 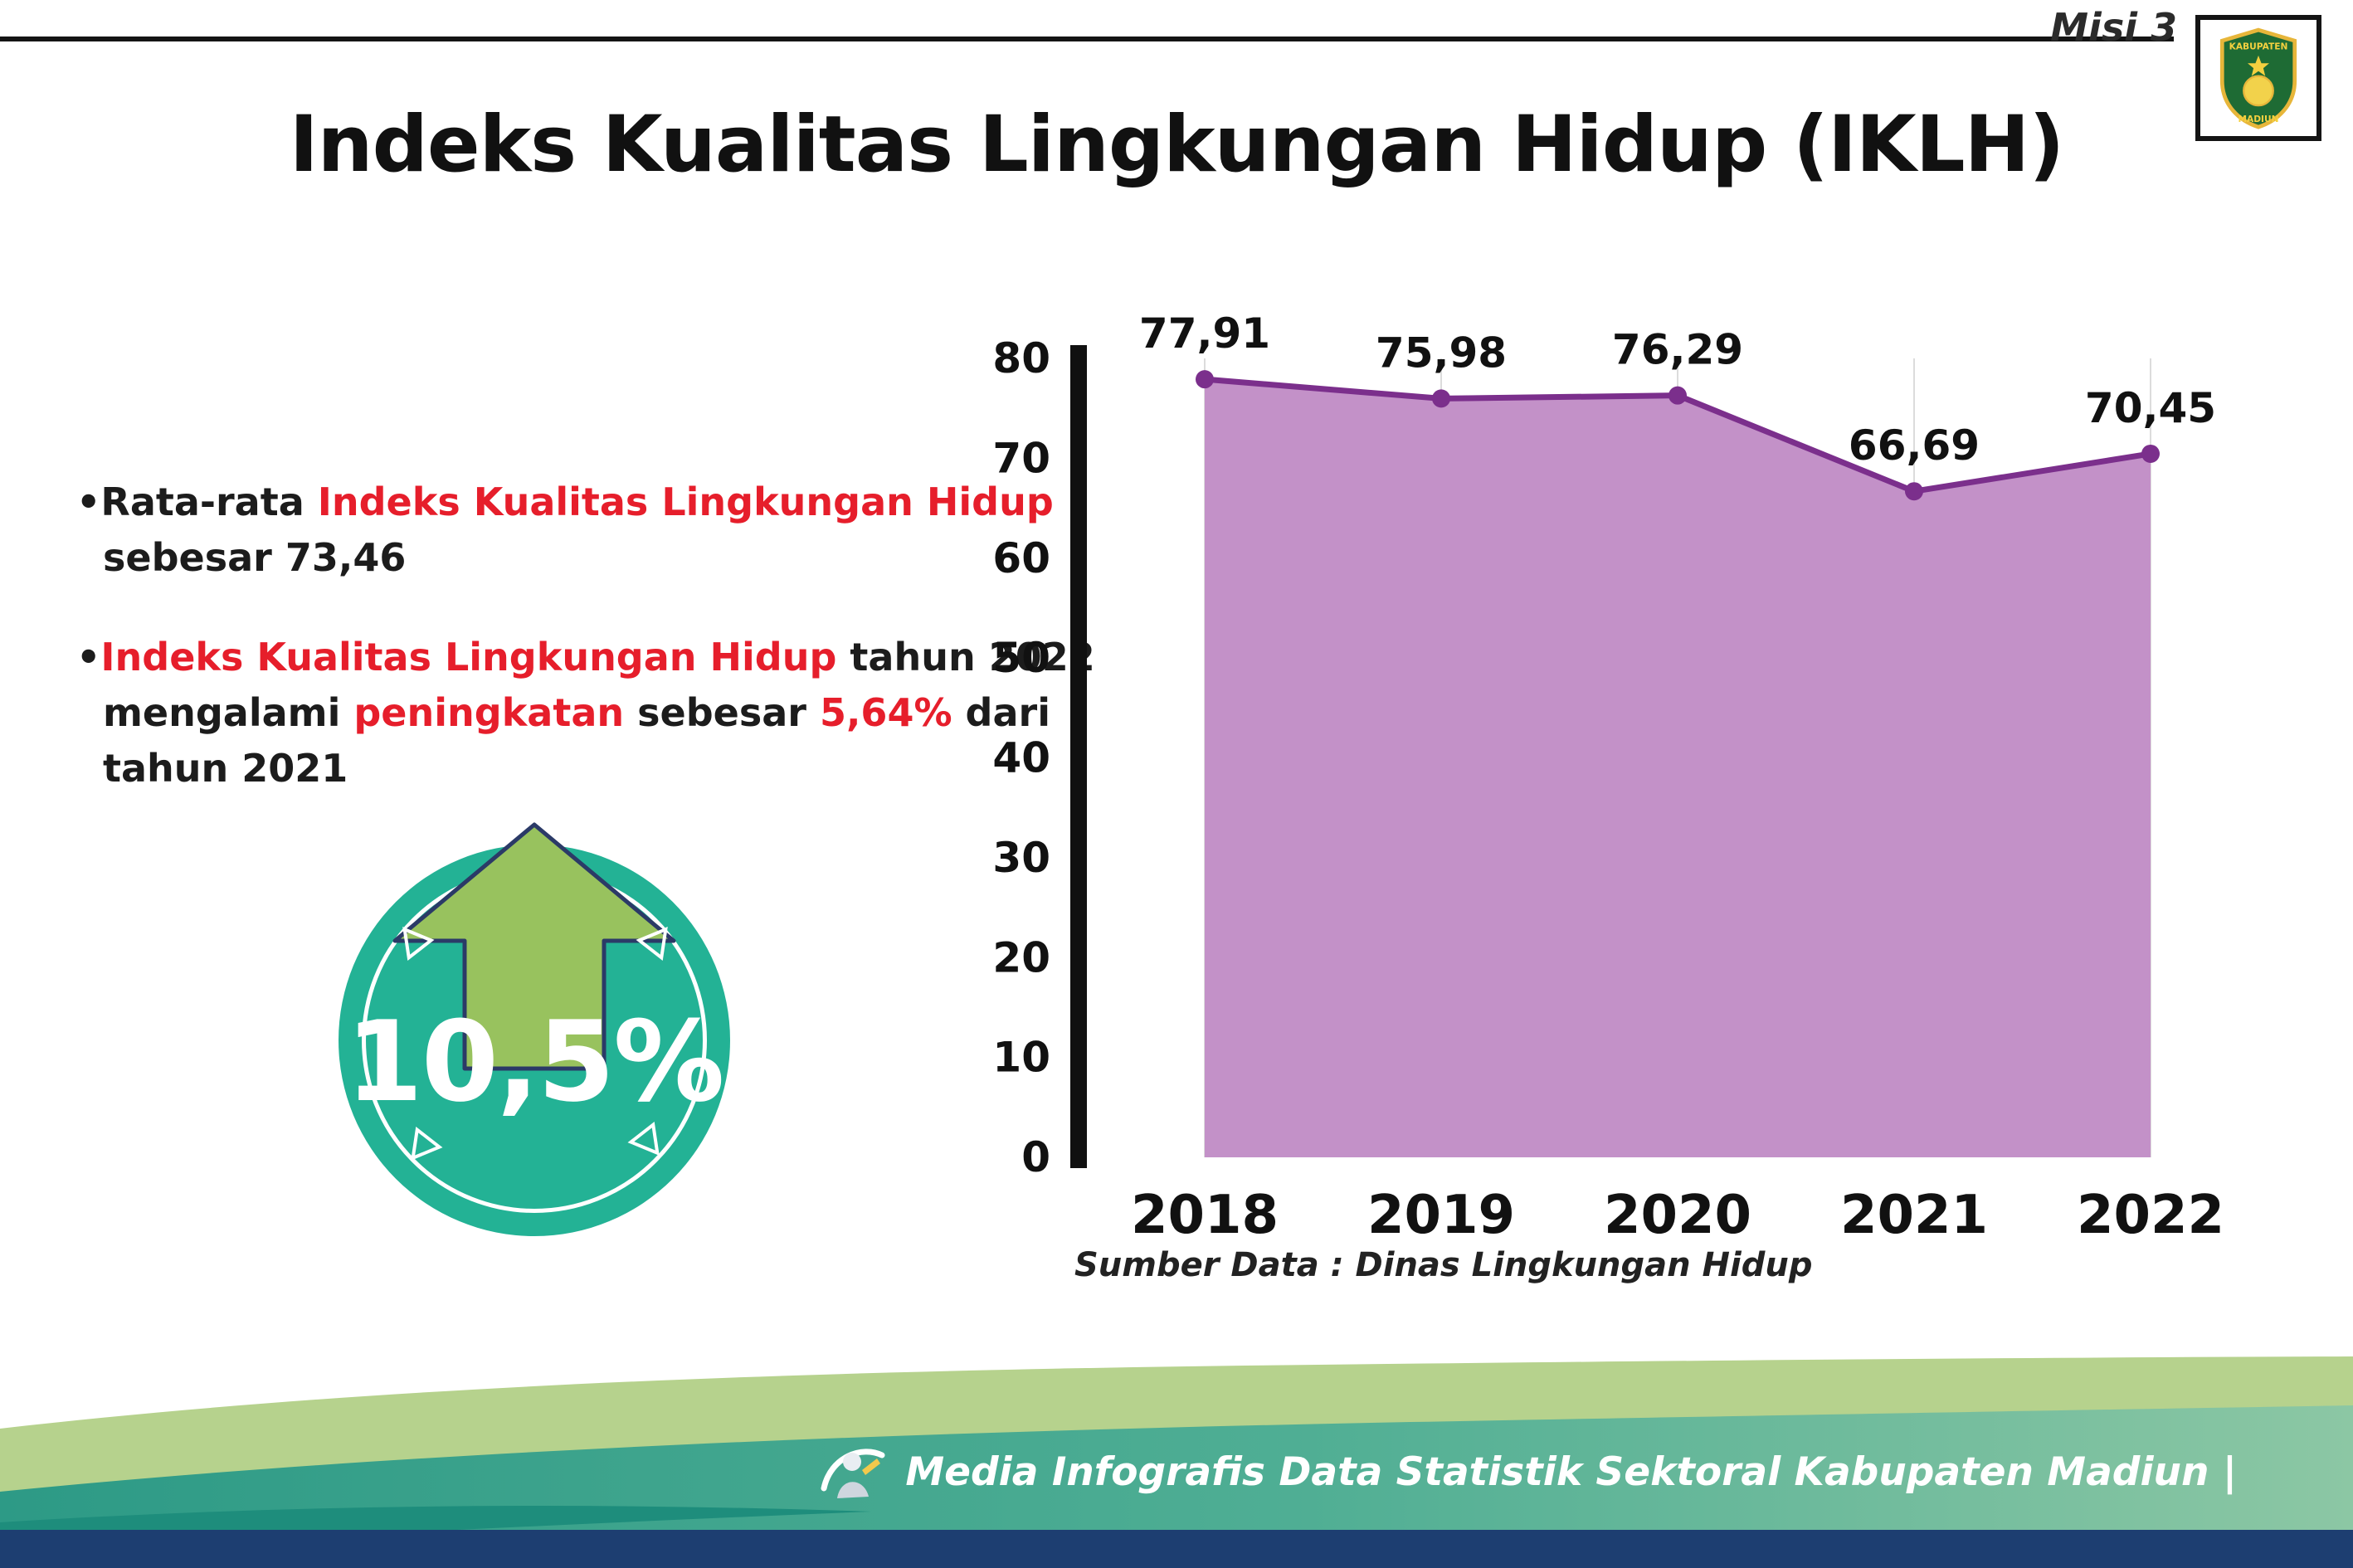 I want to click on media-infografis-logo, so click(x=853, y=1473).